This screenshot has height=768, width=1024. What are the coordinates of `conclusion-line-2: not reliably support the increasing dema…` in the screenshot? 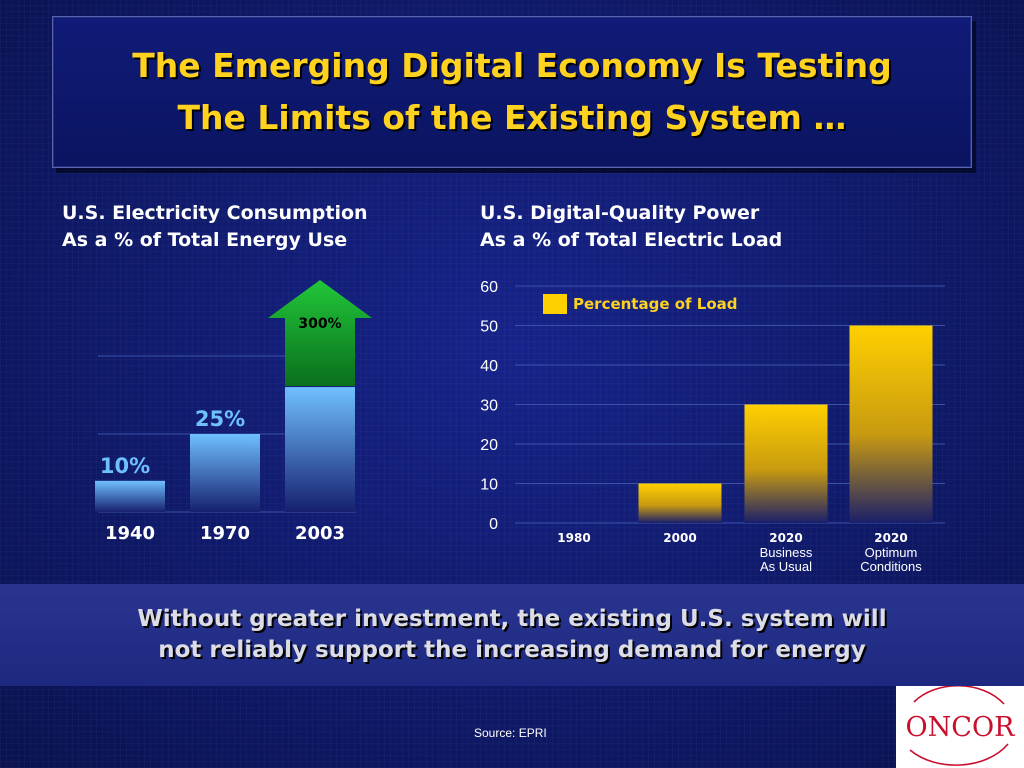 It's located at (512, 650).